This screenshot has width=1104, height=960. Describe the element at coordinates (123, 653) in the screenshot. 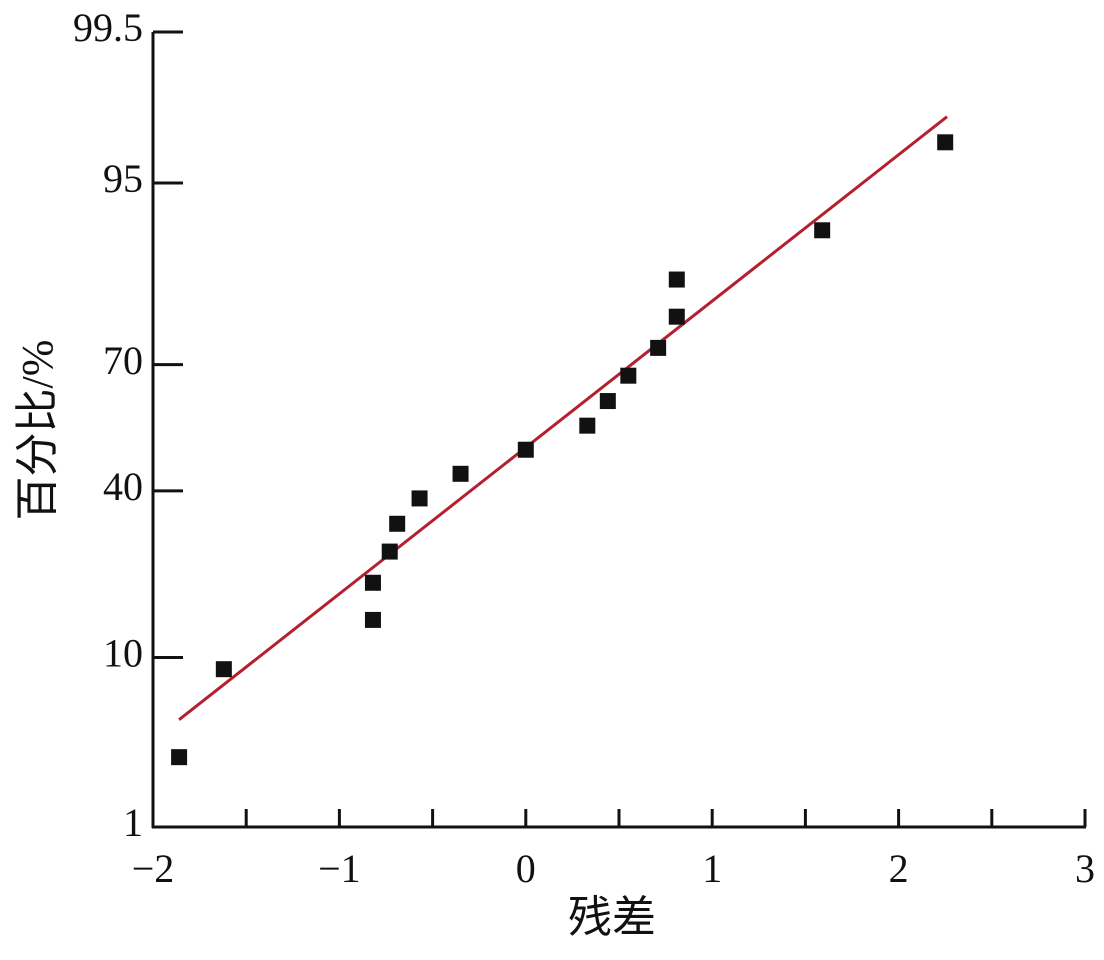

I see `y-tick-label: 10` at that location.